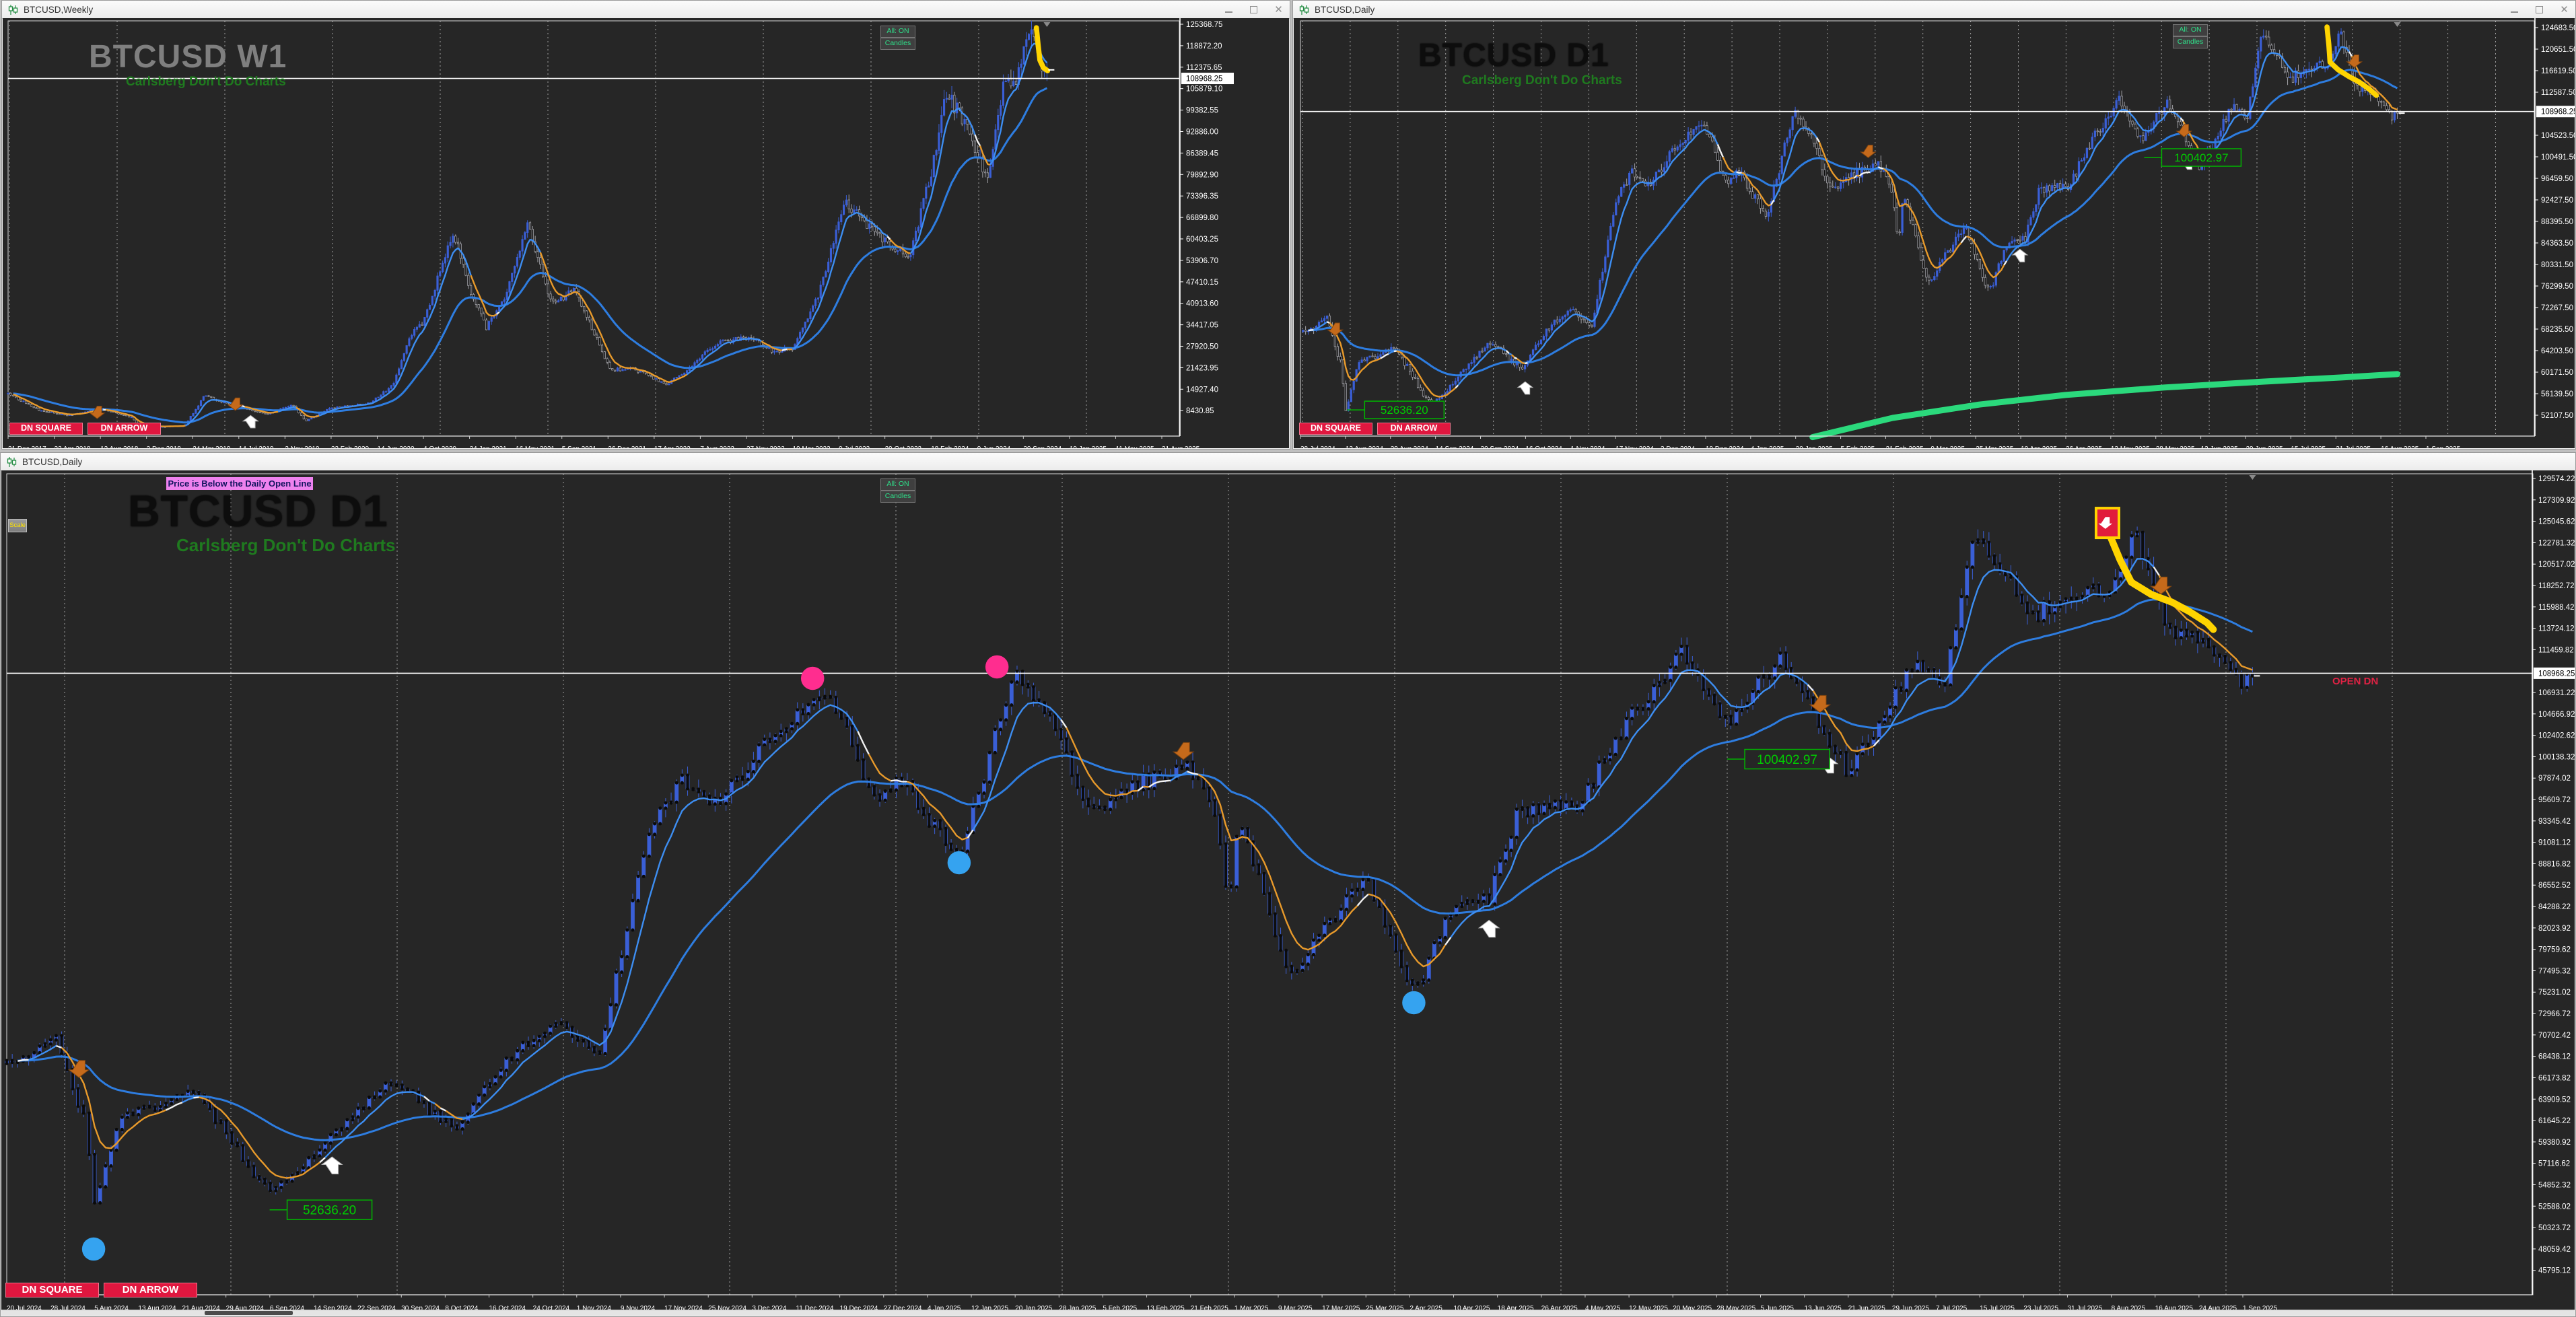  I want to click on price-axis-label: 52107.50, so click(2557, 416).